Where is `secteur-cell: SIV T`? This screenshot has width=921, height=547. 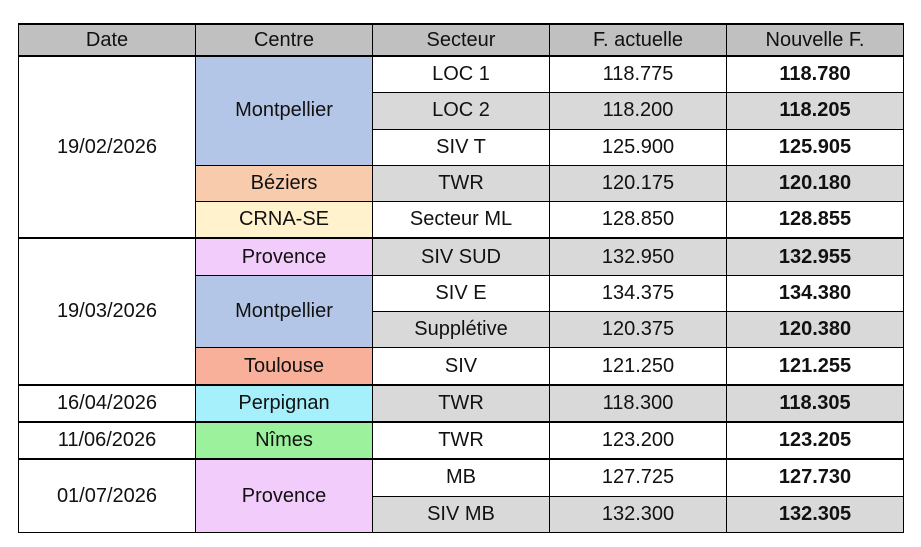 secteur-cell: SIV T is located at coordinates (461, 147).